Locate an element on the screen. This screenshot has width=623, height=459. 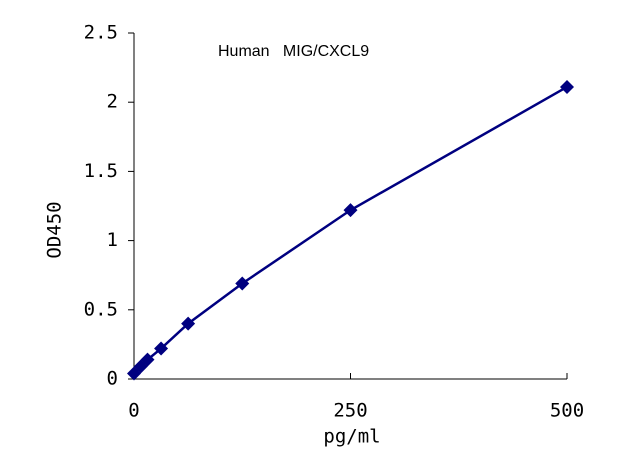
x-tick-label: 500 is located at coordinates (567, 411).